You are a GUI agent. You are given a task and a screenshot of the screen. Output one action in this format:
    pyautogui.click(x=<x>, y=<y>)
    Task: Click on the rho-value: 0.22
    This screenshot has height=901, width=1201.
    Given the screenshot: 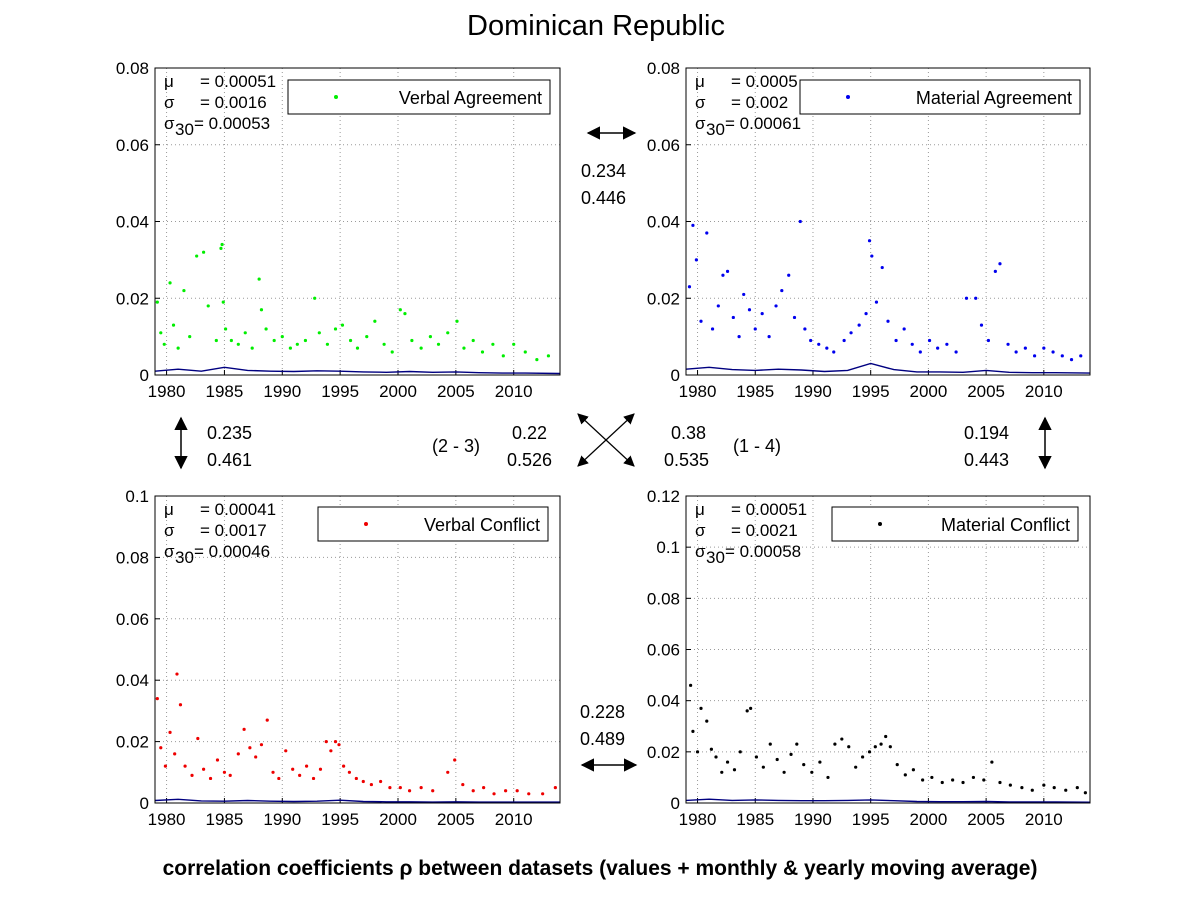 What is the action you would take?
    pyautogui.click(x=529, y=433)
    